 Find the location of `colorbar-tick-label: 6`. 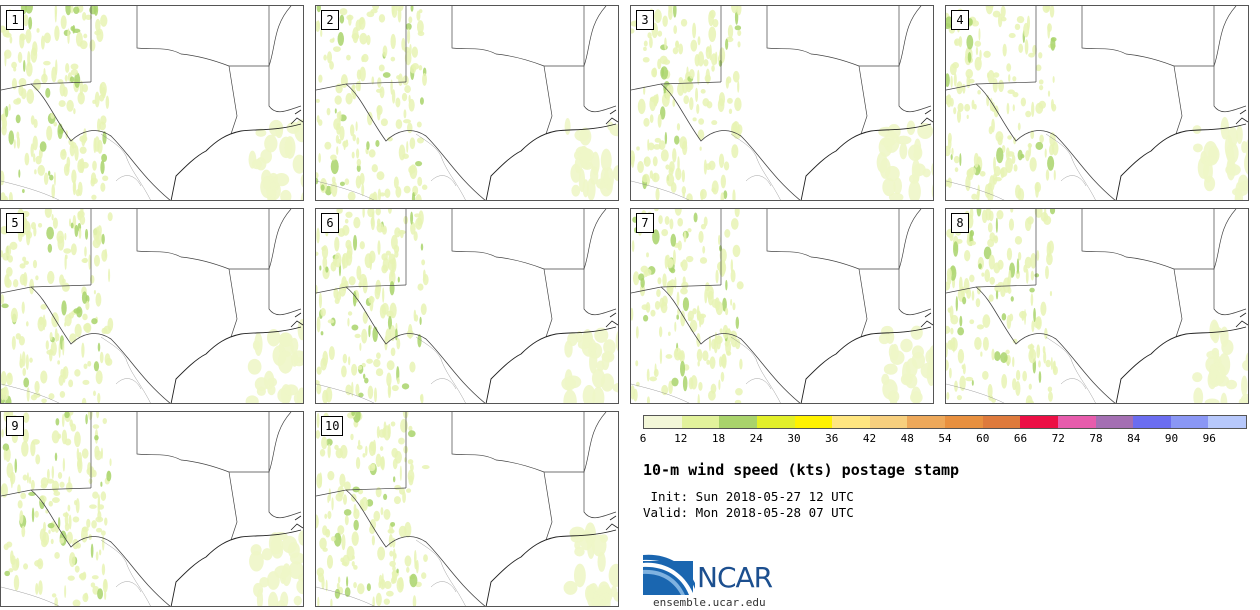

colorbar-tick-label: 6 is located at coordinates (643, 438).